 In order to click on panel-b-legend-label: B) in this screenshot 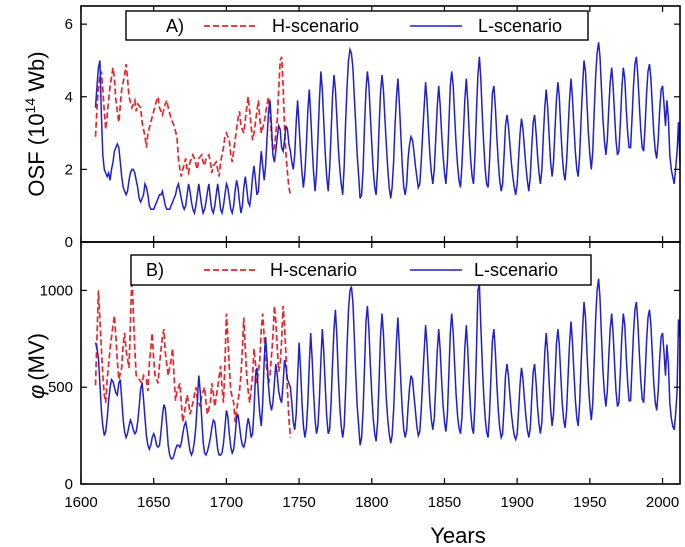, I will do `click(155, 270)`.